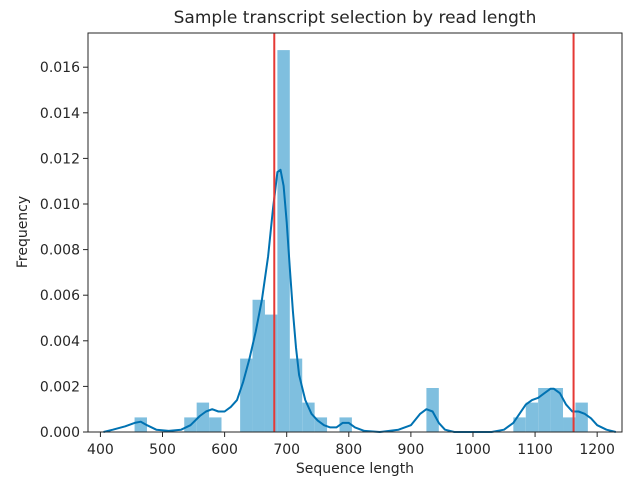  Describe the element at coordinates (348, 450) in the screenshot. I see `x-tick-label: 800` at that location.